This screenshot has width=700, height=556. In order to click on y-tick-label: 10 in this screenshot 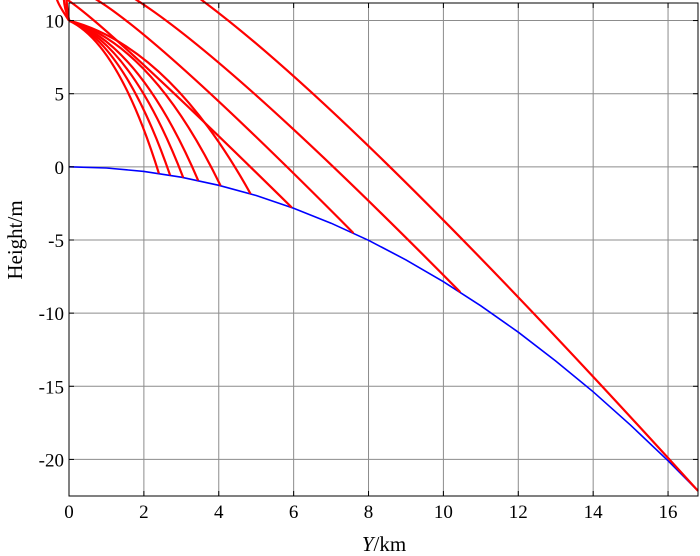, I will do `click(54, 22)`.